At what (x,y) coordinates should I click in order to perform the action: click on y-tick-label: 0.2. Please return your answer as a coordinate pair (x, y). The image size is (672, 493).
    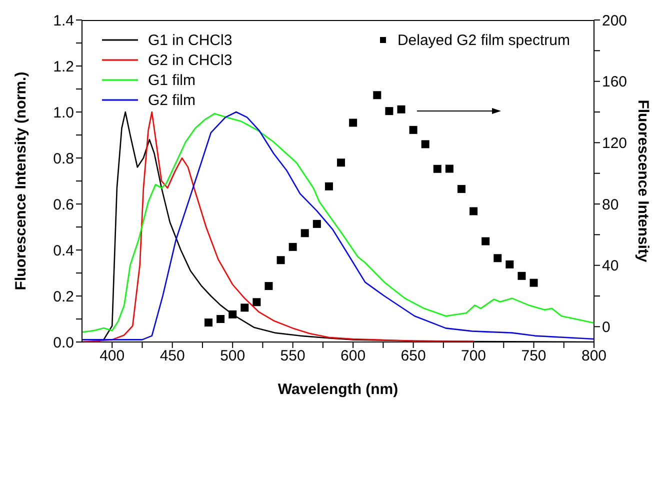
    Looking at the image, I should click on (63, 297).